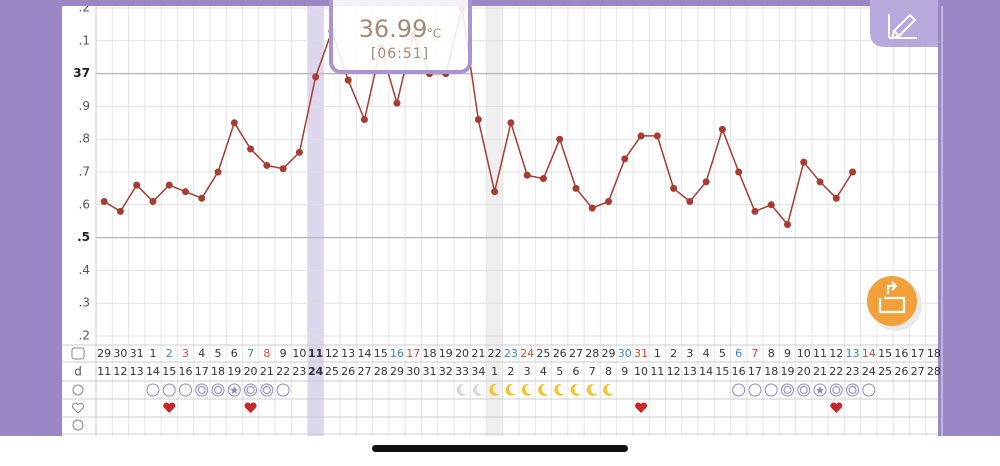 Image resolution: width=1000 pixels, height=466 pixels. Describe the element at coordinates (592, 353) in the screenshot. I see `date-label: 28` at that location.